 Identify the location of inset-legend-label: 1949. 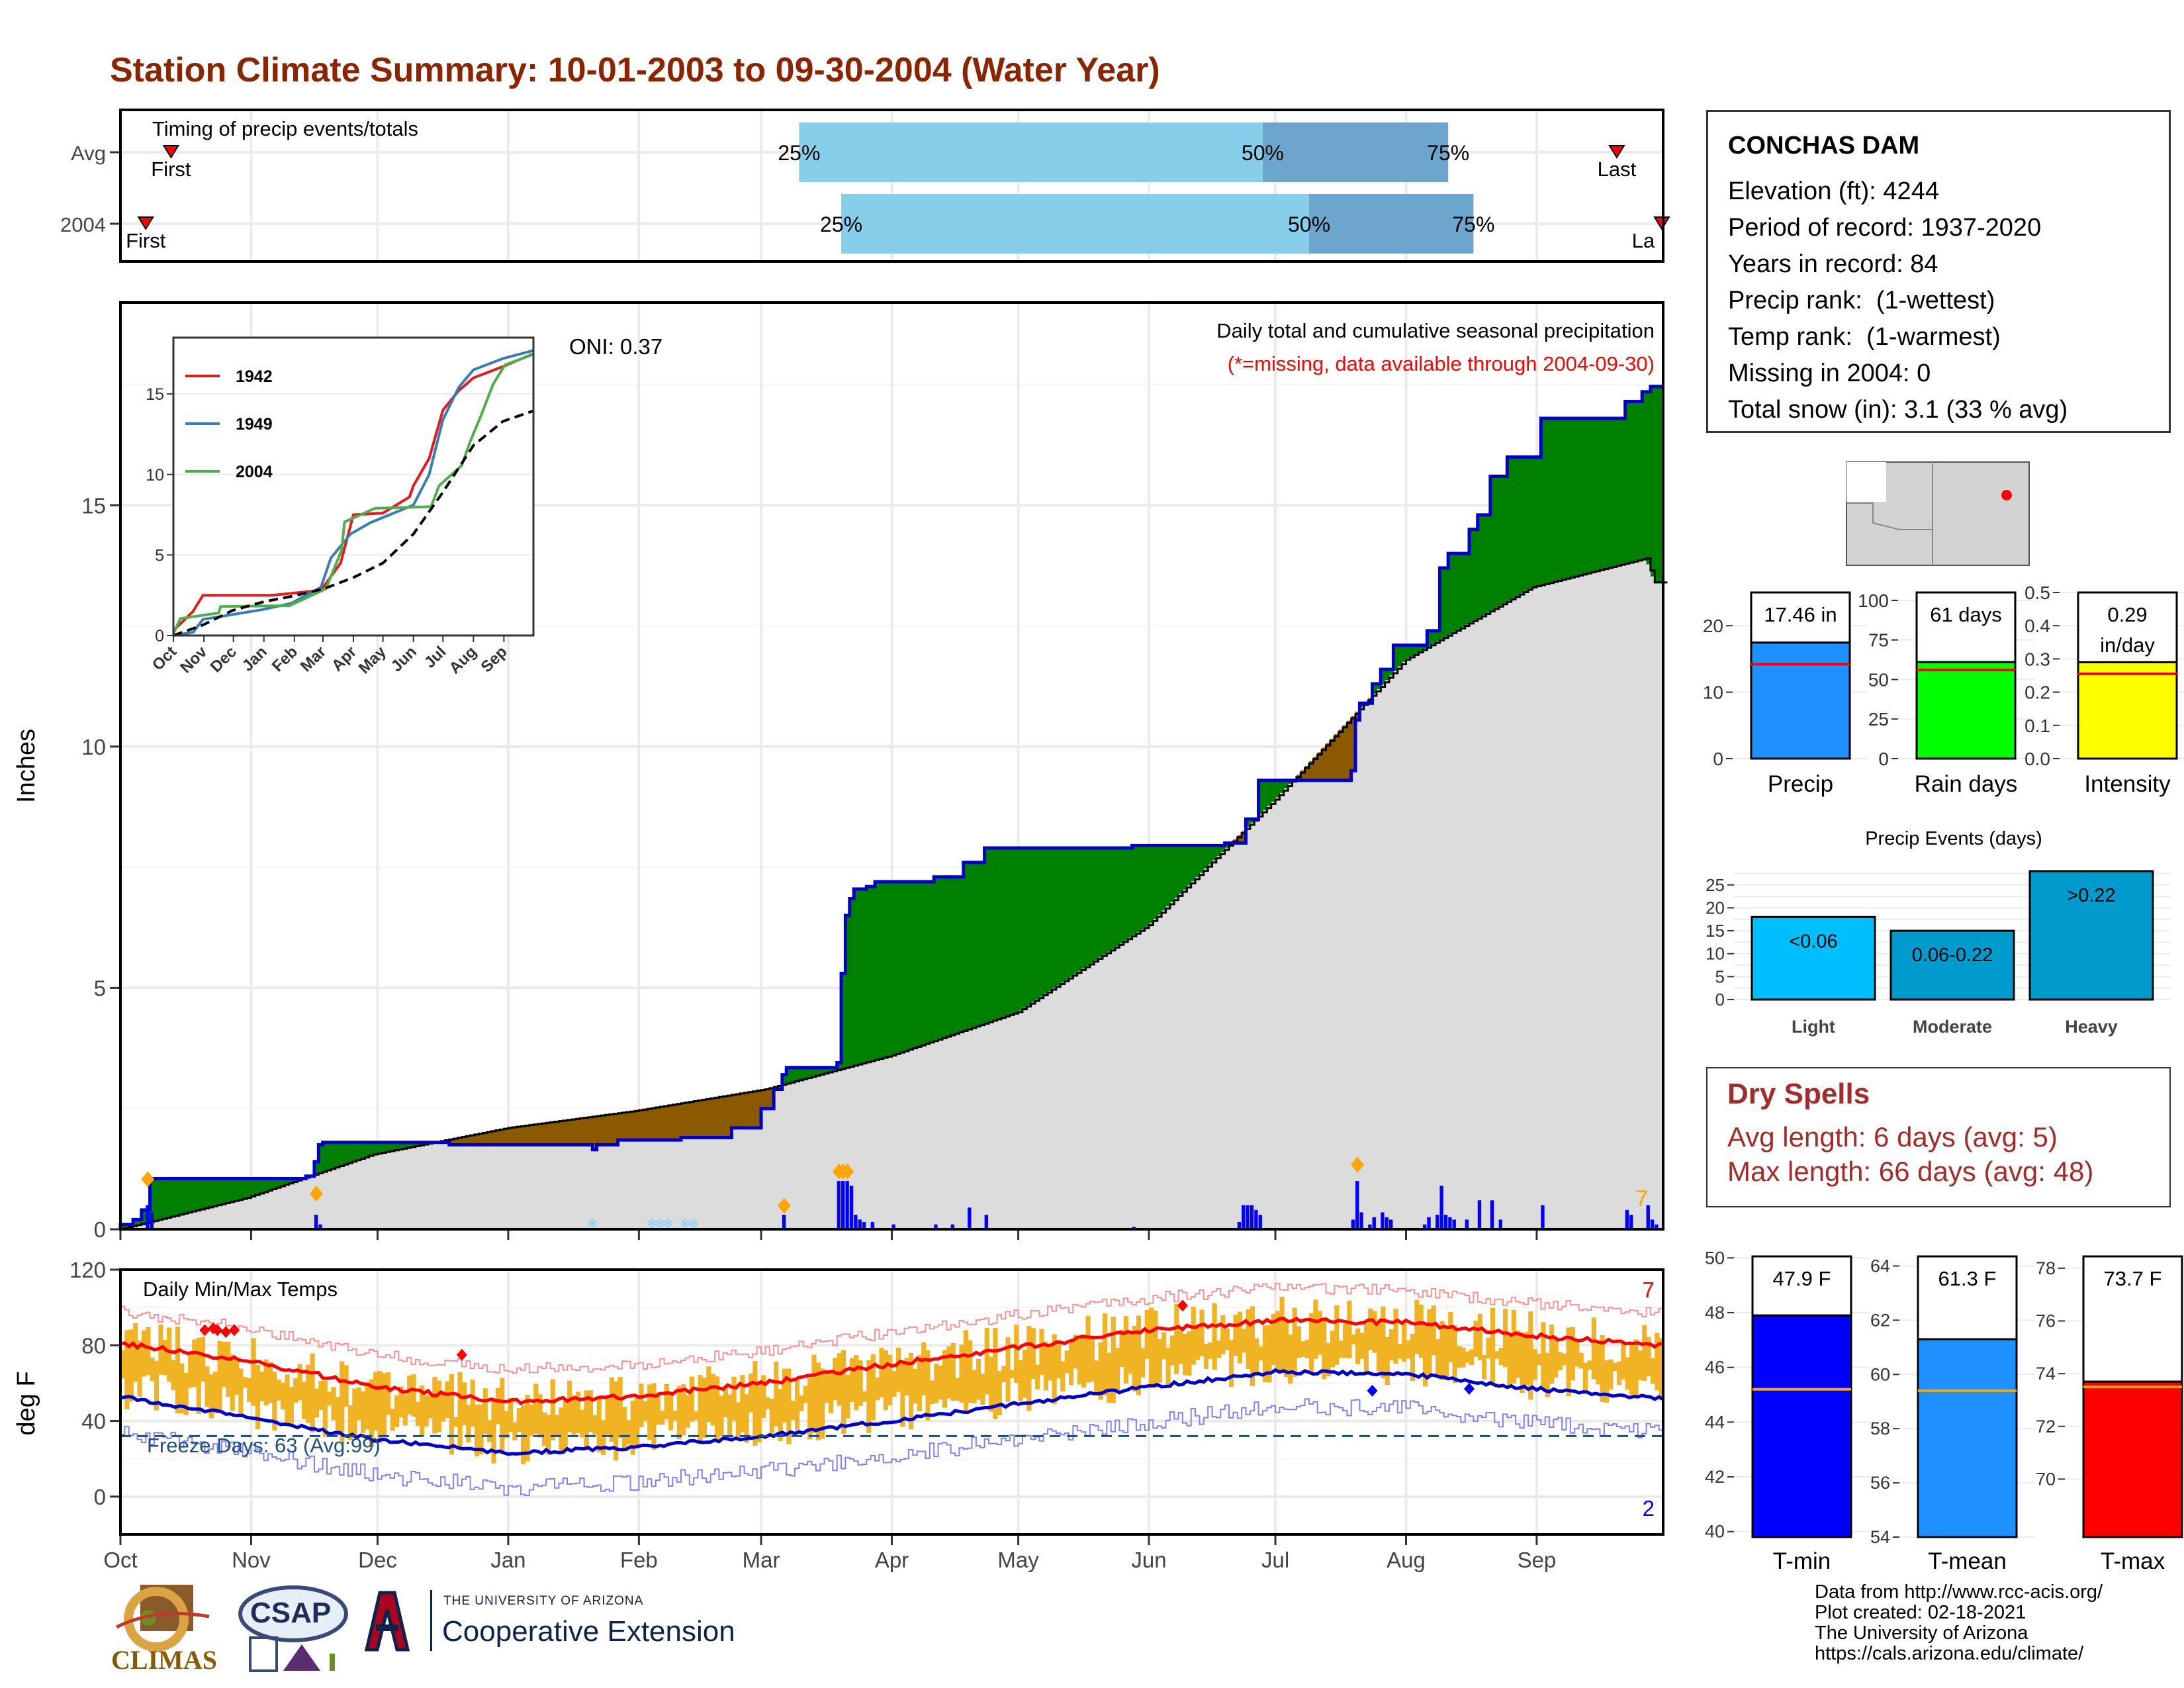
(255, 424).